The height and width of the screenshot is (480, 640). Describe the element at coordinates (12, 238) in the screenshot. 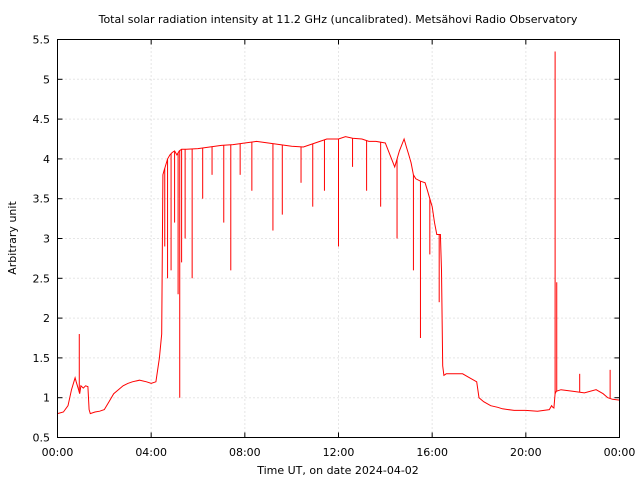

I see `y-axis-label: Arbitrary unit` at that location.